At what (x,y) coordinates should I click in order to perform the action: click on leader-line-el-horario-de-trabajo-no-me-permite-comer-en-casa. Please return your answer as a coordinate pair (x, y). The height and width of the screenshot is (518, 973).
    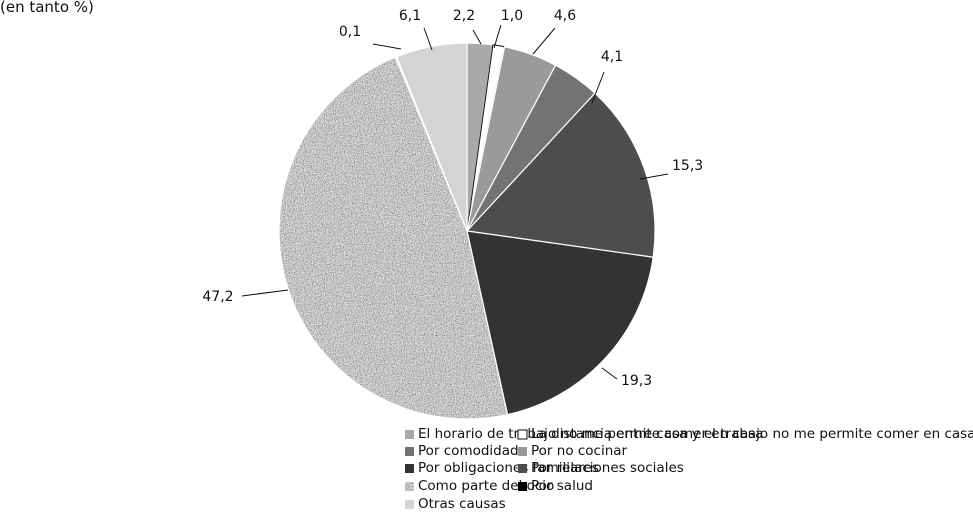
    Looking at the image, I should click on (477, 37).